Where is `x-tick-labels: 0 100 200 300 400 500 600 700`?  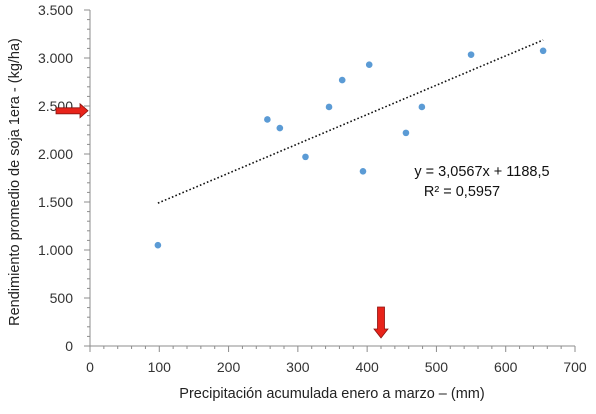 x-tick-labels: 0 100 200 300 400 500 600 700 is located at coordinates (336, 367).